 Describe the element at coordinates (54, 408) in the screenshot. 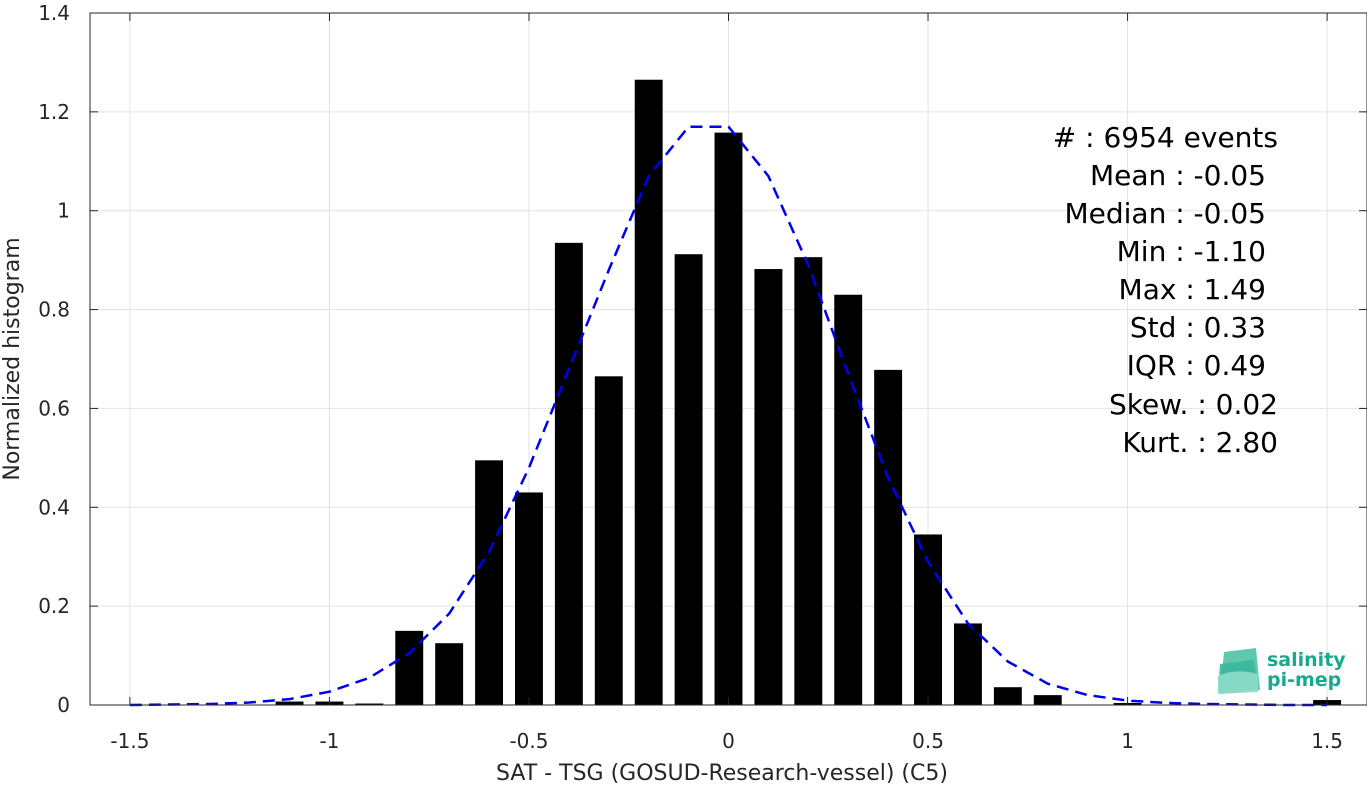

I see `y-tick-label: 0.6` at that location.